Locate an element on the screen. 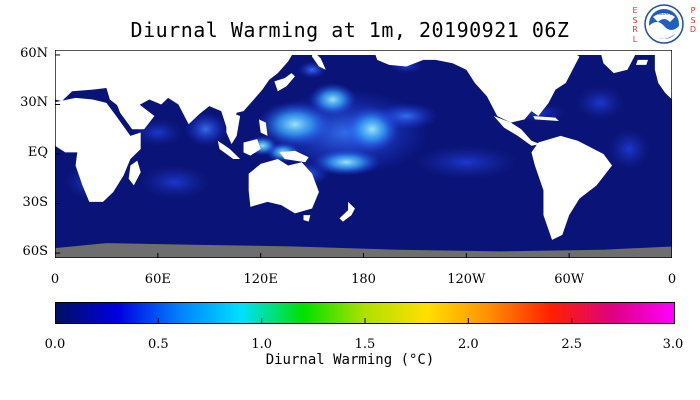  land-indochina is located at coordinates (233, 128).